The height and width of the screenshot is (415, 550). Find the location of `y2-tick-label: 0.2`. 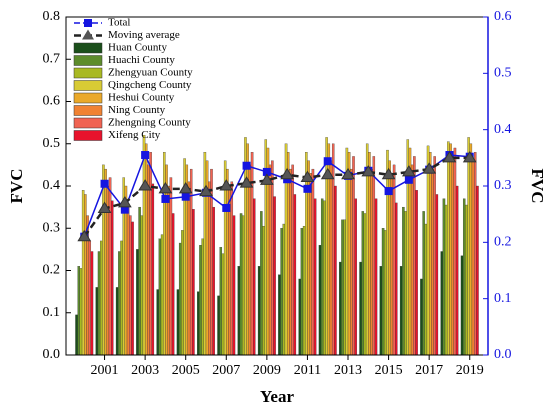

y2-tick-label: 0.2 is located at coordinates (503, 242).